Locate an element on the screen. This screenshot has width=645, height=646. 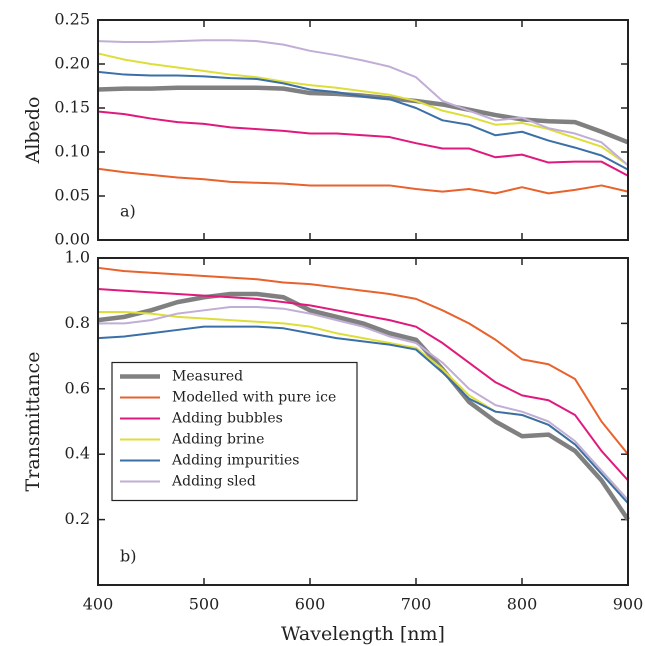
y-tick-label: 0.6 is located at coordinates (77, 387).